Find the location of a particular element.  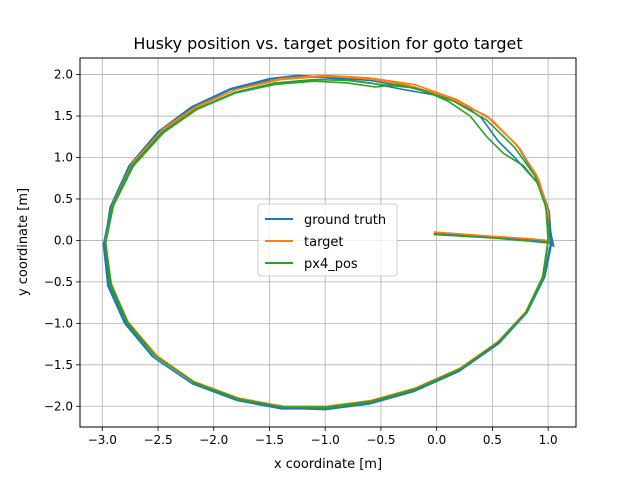

y-tick-label: 1.0 is located at coordinates (63, 158).